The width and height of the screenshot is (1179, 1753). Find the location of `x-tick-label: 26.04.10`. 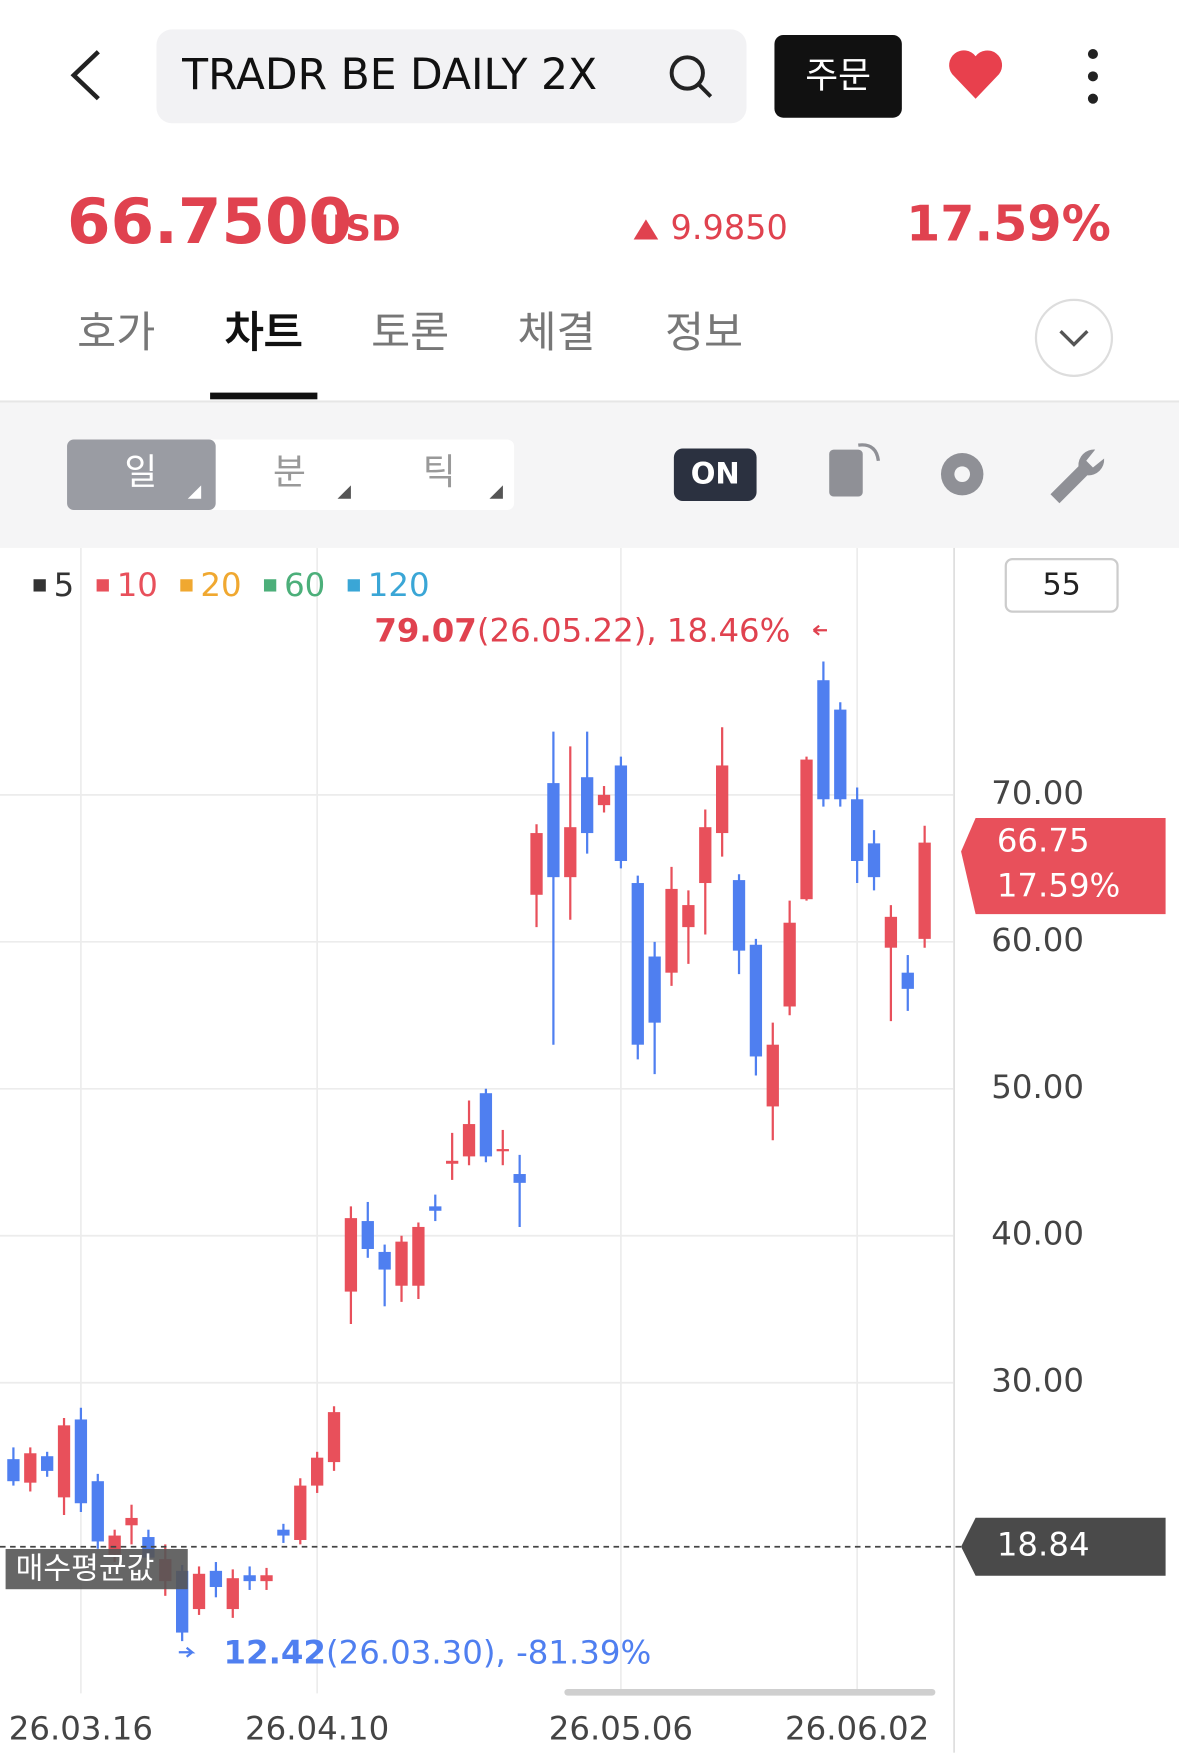

x-tick-label: 26.04.10 is located at coordinates (317, 1728).